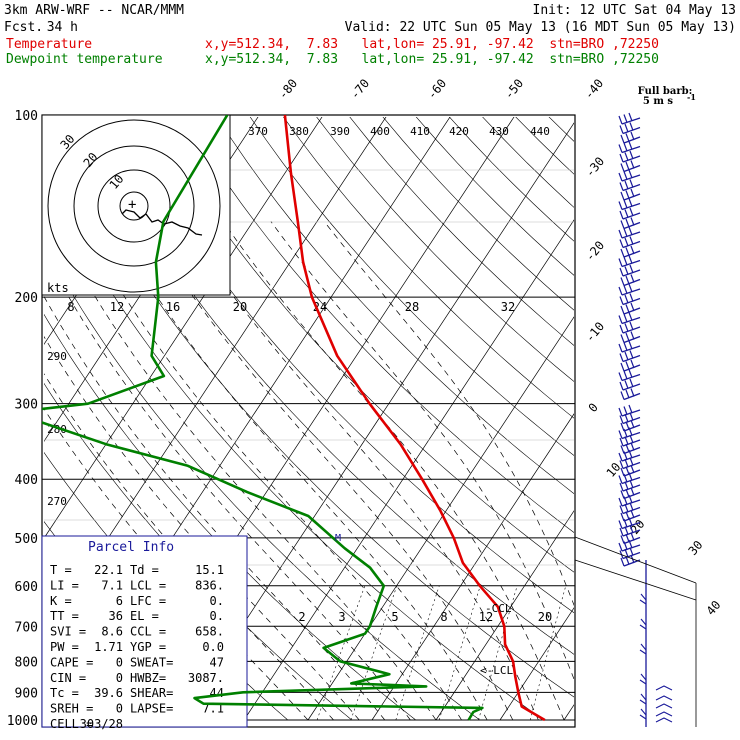 This screenshot has width=740, height=740. I want to click on dry-adiabat-label: 390, so click(340, 131).